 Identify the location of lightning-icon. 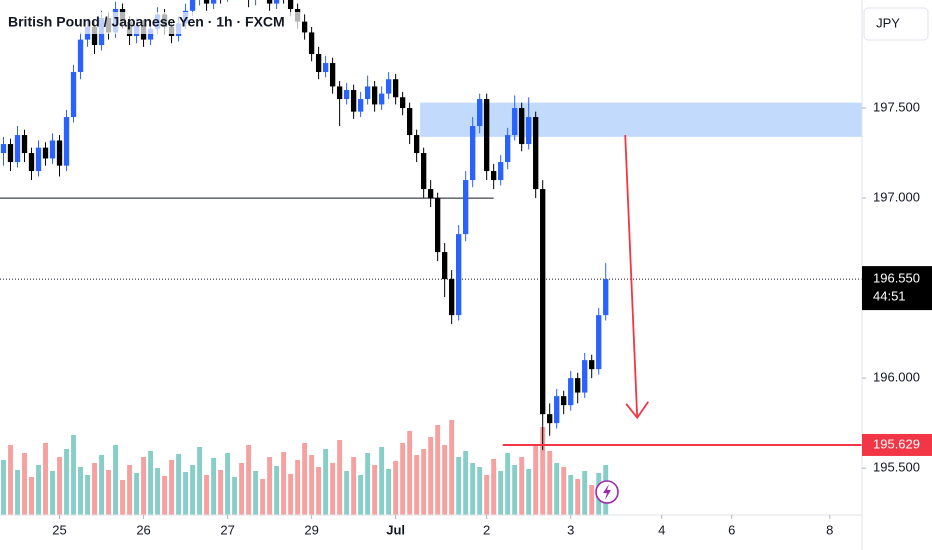
(607, 492).